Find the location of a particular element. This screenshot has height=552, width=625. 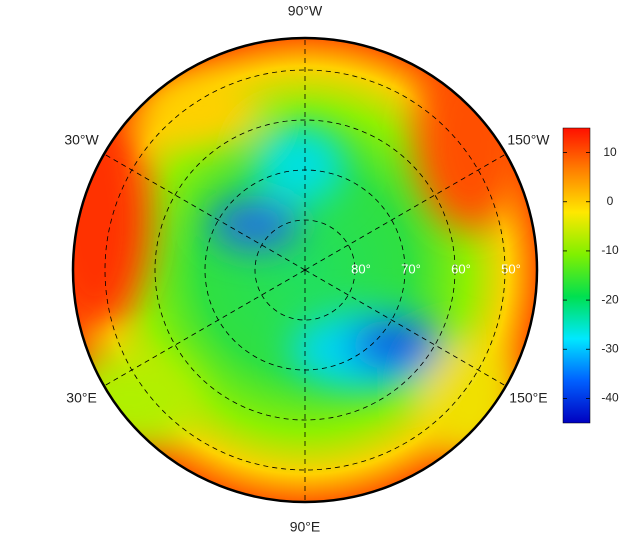

colorbar-tick-label: 0 is located at coordinates (610, 201).